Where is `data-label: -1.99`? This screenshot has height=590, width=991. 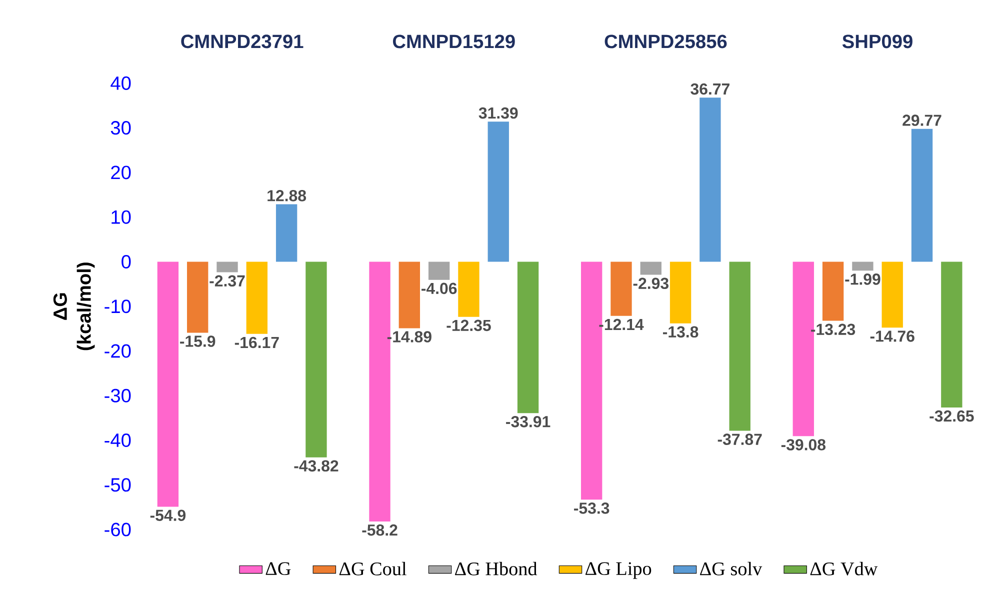 data-label: -1.99 is located at coordinates (862, 279).